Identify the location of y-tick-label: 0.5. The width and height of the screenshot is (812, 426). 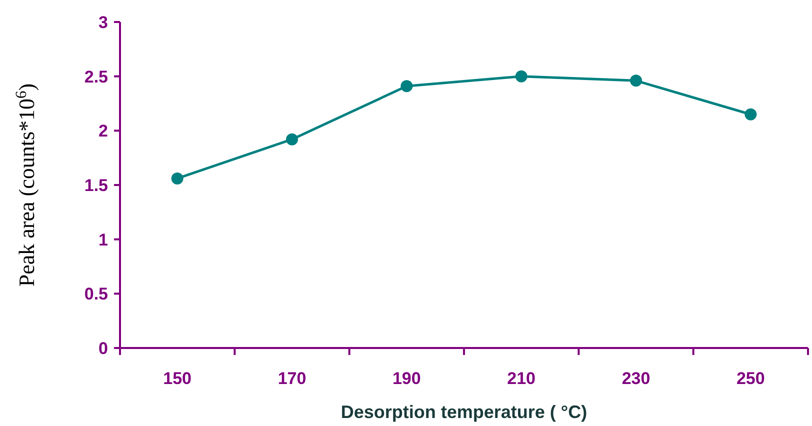
(96, 294).